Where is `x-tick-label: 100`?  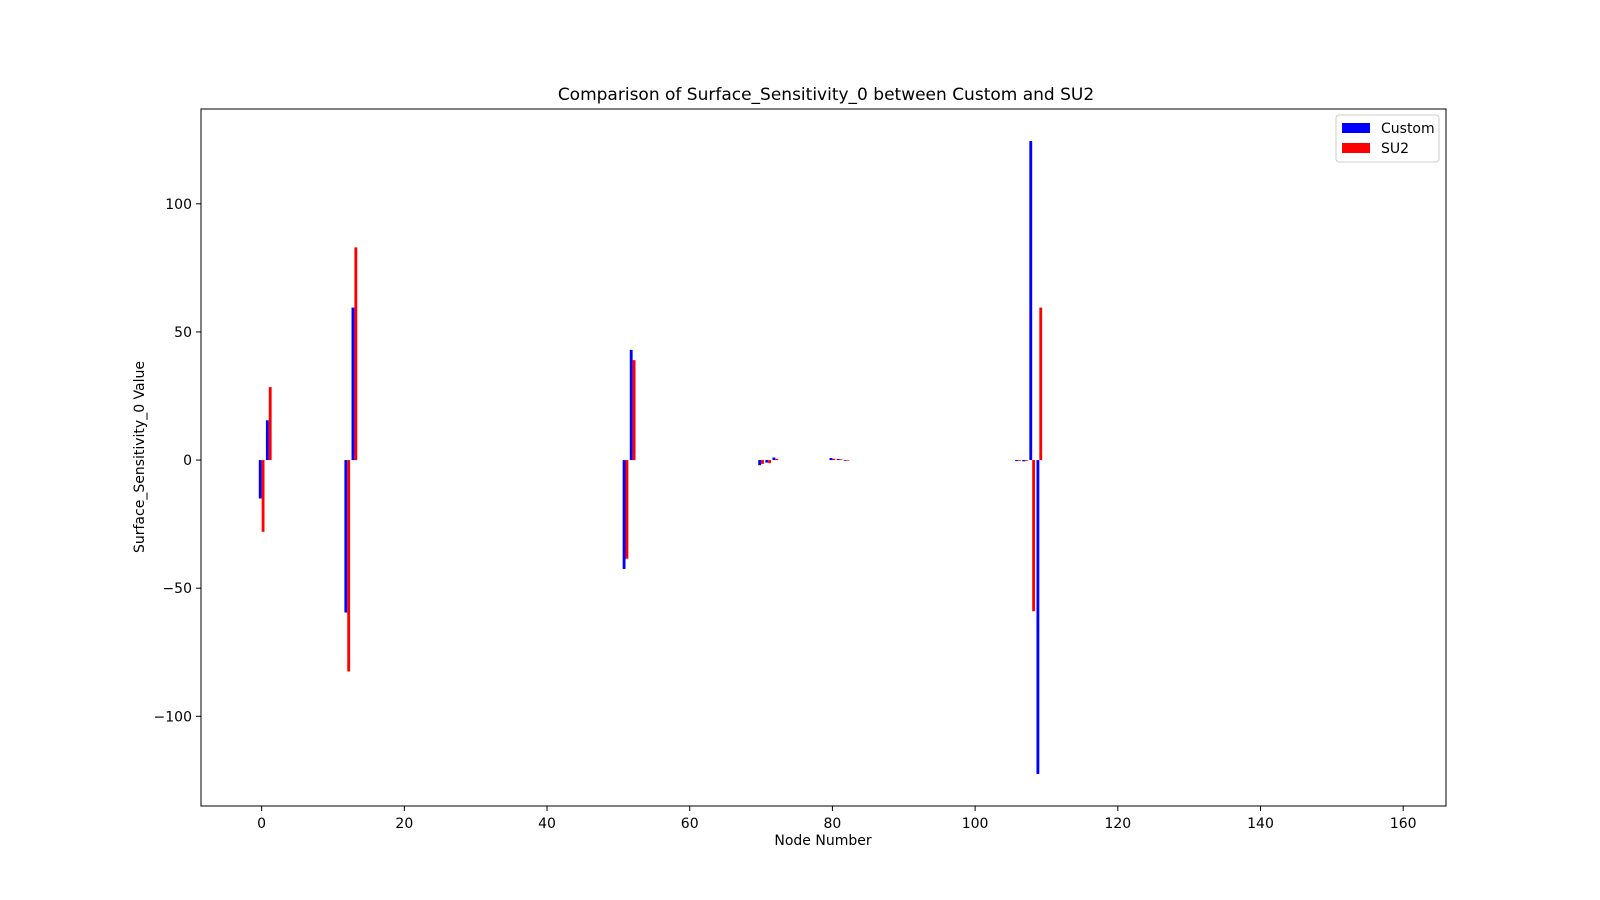 x-tick-label: 100 is located at coordinates (975, 824).